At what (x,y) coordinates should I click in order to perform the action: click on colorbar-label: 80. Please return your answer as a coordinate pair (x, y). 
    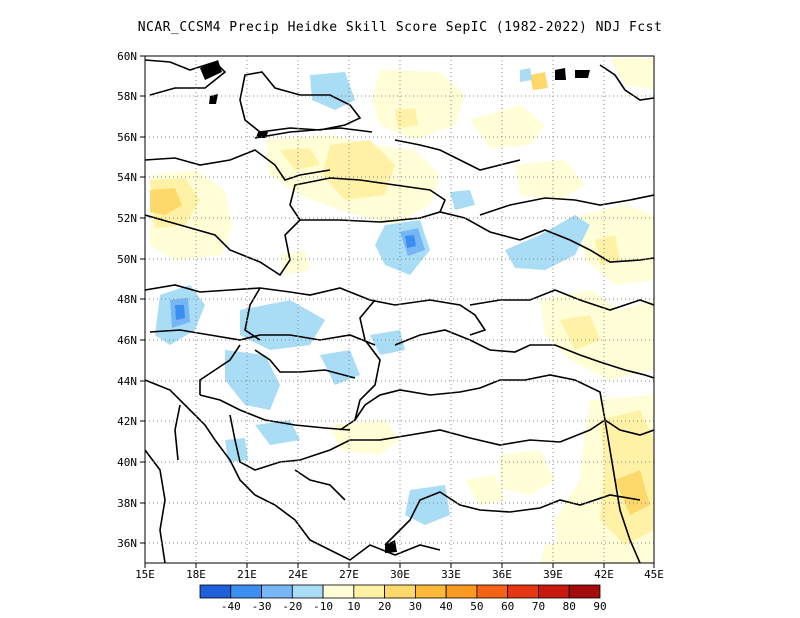
    Looking at the image, I should click on (569, 606).